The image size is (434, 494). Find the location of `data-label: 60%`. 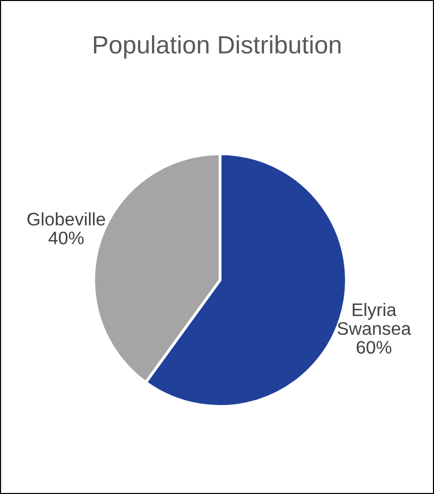

data-label: 60% is located at coordinates (374, 347).